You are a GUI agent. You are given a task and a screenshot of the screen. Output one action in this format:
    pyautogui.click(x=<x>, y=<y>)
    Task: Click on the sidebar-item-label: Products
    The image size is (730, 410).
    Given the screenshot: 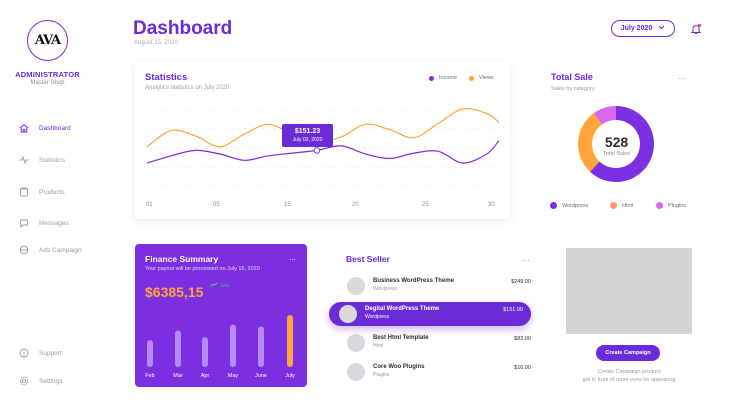 What is the action you would take?
    pyautogui.click(x=52, y=192)
    